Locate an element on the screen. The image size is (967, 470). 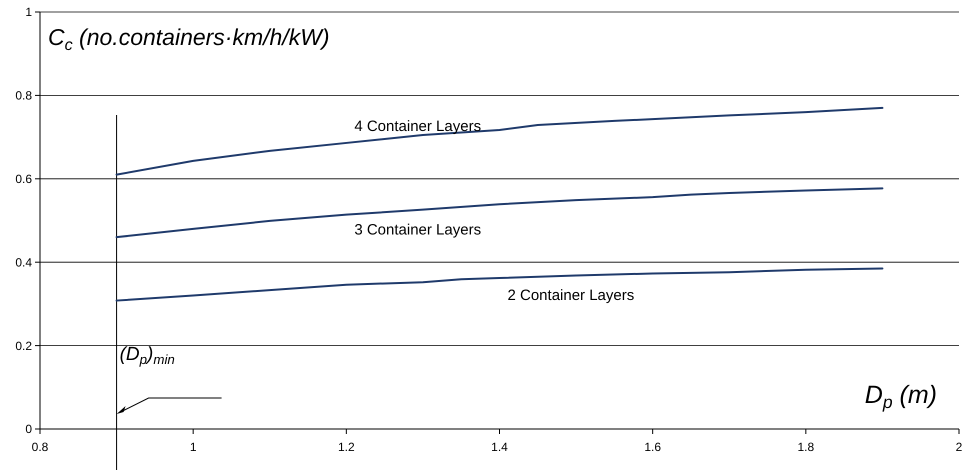
x-tick-label: 1.8 is located at coordinates (805, 447).